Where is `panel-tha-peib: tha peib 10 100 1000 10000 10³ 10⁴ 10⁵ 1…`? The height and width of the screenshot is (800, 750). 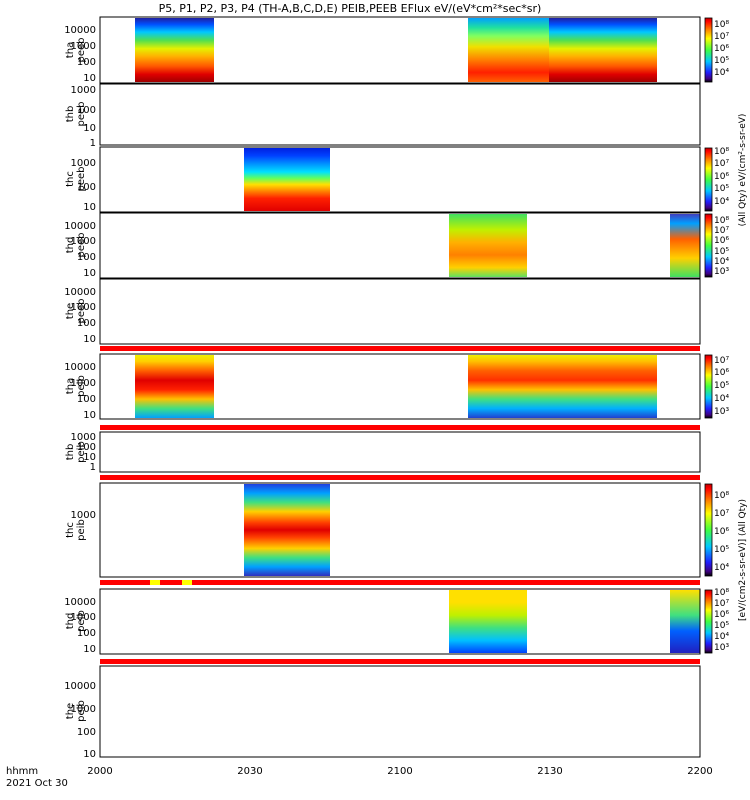 panel-tha-peib: tha peib 10 100 1000 10000 10³ 10⁴ 10⁵ 1… is located at coordinates (396, 387).